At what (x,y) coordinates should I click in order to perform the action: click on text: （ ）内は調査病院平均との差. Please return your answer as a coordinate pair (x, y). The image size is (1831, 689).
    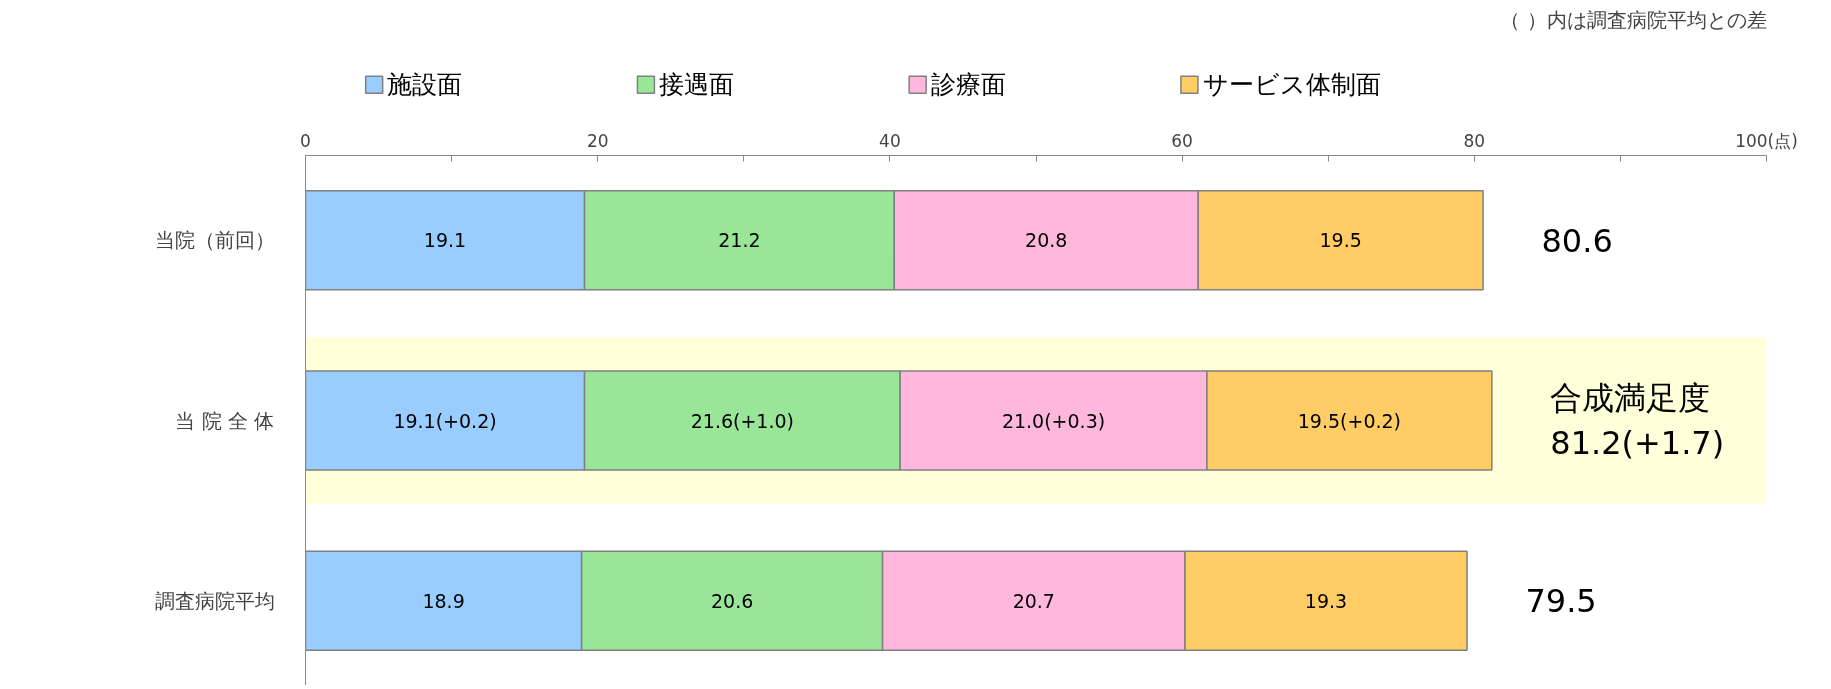
    Looking at the image, I should click on (1633, 19).